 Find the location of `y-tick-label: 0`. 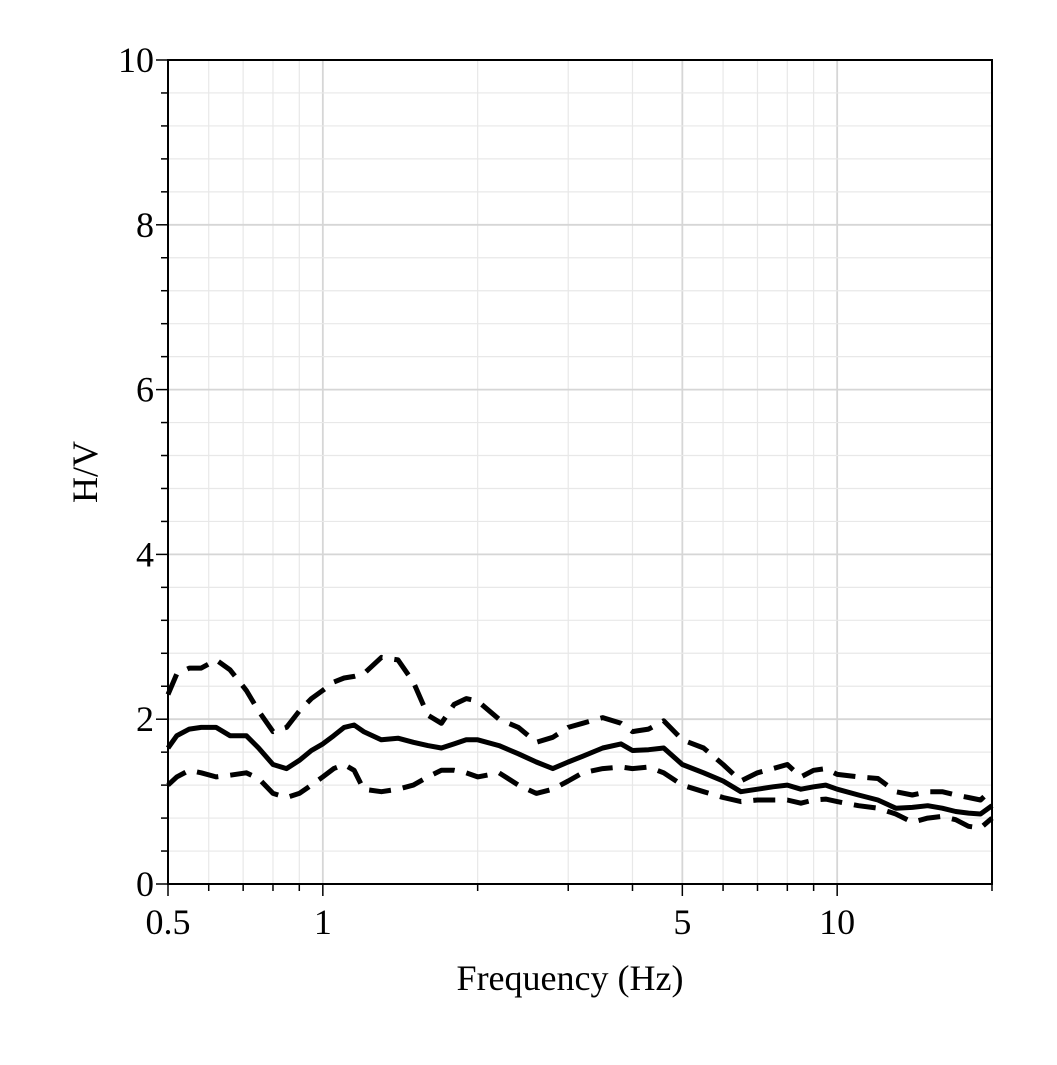

y-tick-label: 0 is located at coordinates (145, 884).